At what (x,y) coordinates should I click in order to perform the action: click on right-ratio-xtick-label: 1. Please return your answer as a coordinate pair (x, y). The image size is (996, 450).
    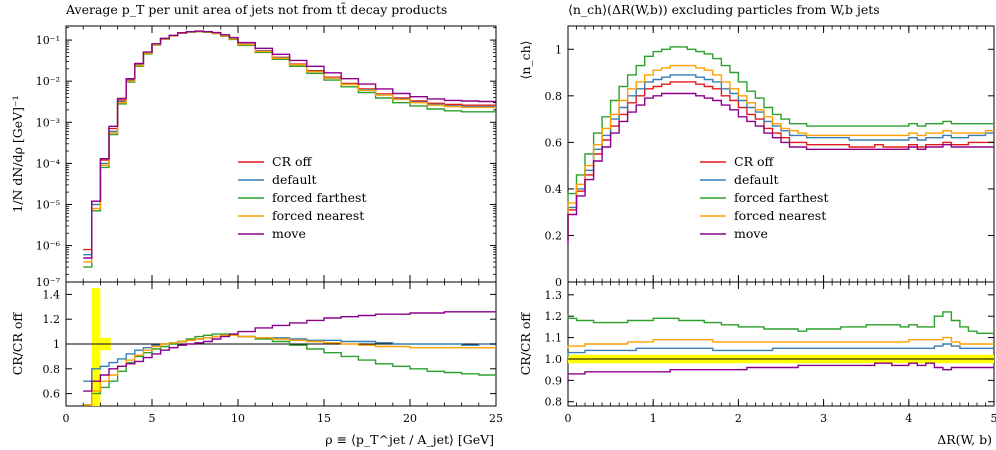
    Looking at the image, I should click on (653, 418).